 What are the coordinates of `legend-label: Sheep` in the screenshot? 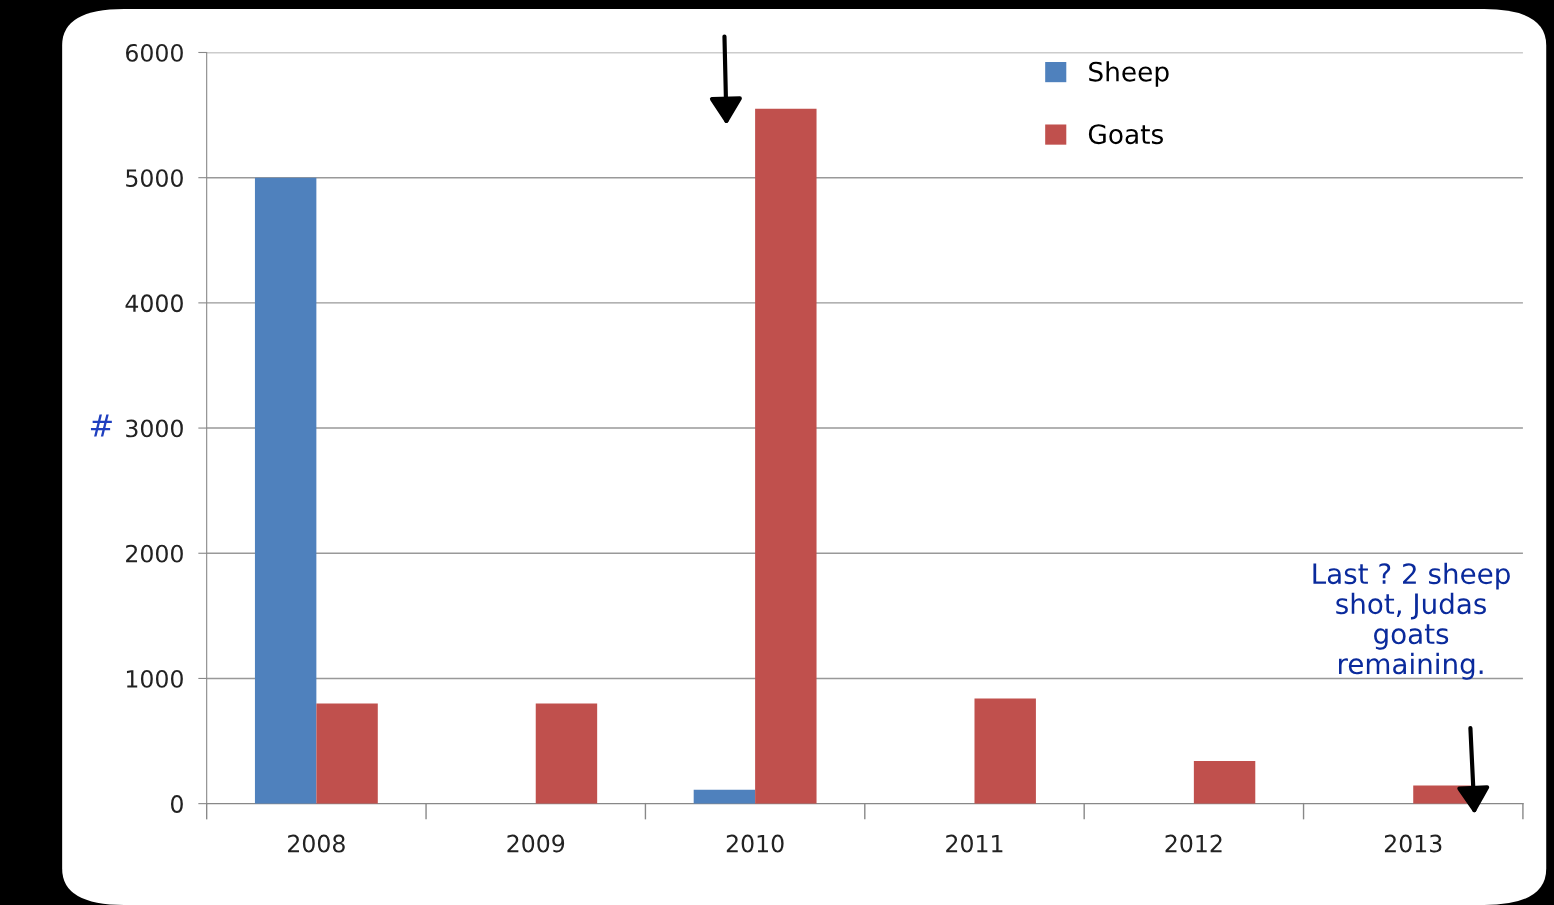 It's located at (1129, 74).